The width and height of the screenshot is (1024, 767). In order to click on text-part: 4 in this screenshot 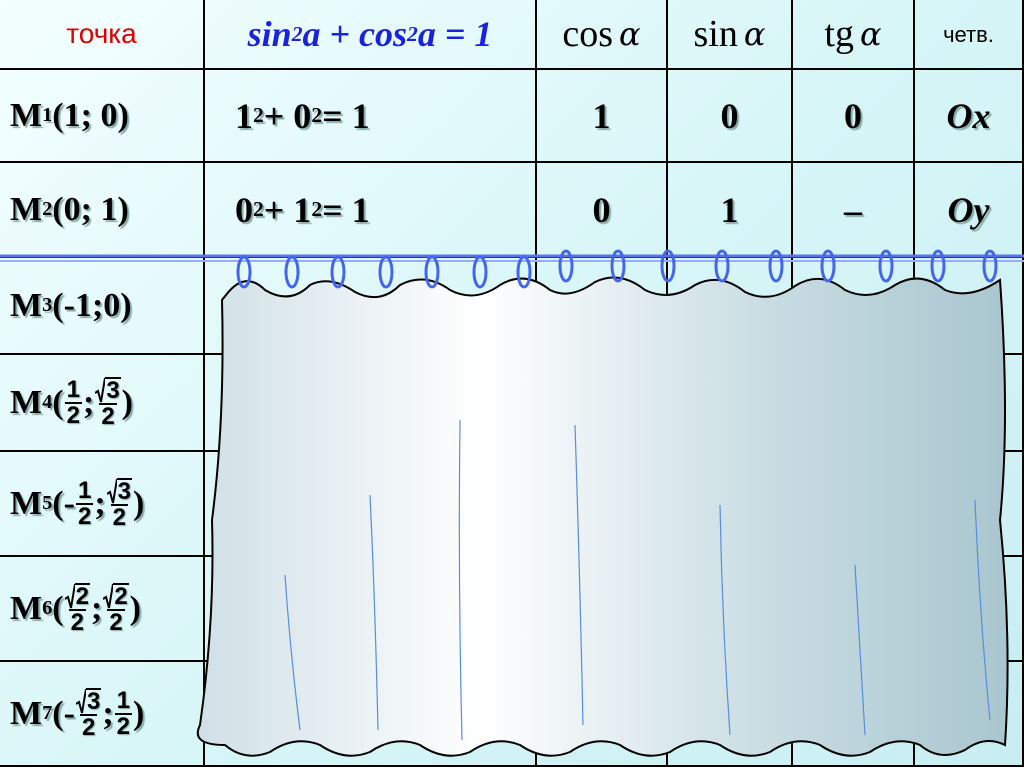, I will do `click(47, 402)`.